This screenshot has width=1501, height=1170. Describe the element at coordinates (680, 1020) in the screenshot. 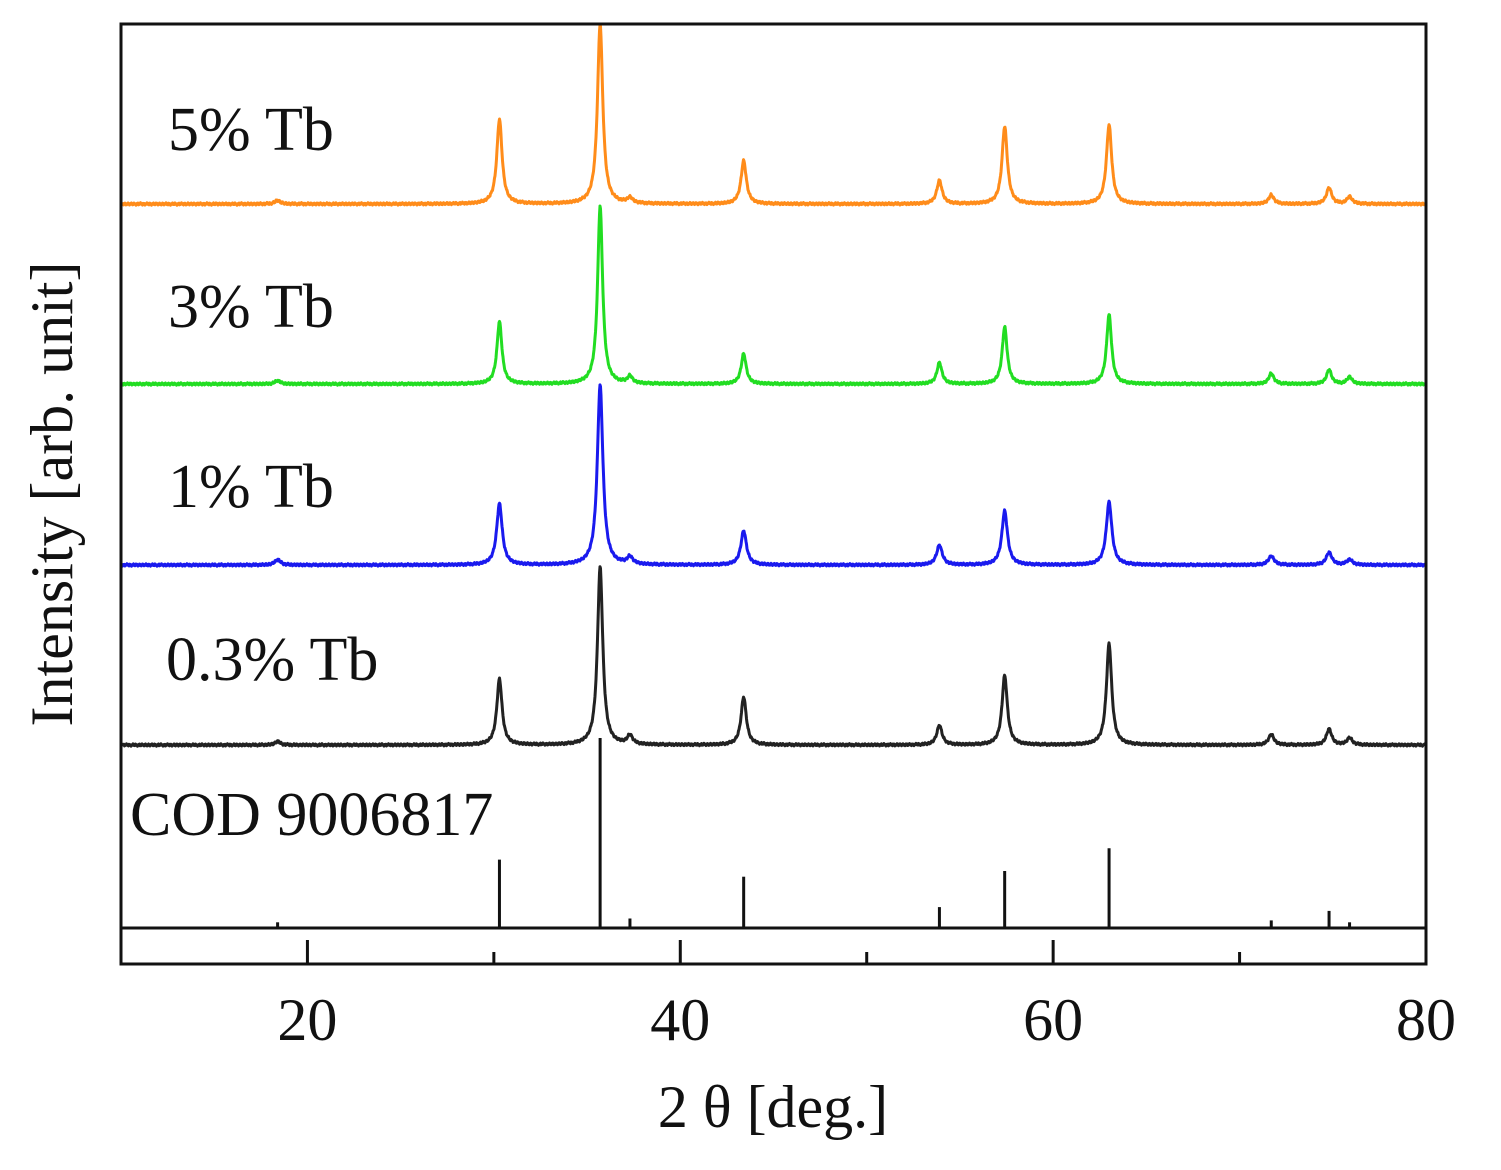

I see `x-tick-label: 40` at that location.